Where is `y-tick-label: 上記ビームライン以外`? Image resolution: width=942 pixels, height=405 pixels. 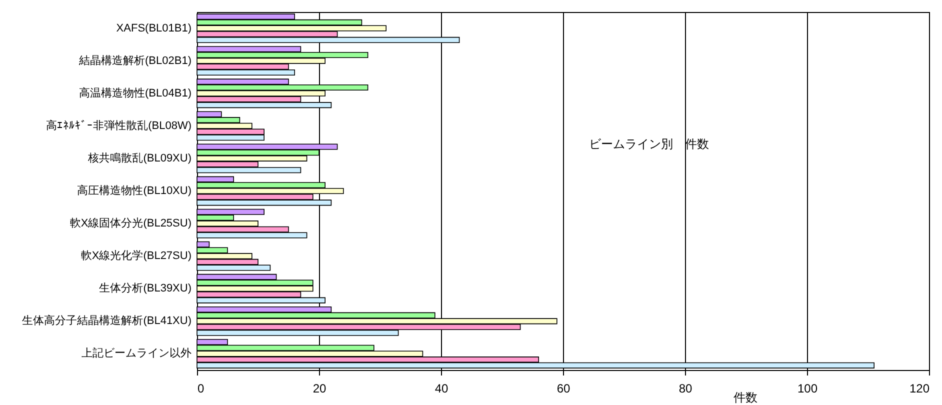
y-tick-label: 上記ビームライン以外 is located at coordinates (137, 353).